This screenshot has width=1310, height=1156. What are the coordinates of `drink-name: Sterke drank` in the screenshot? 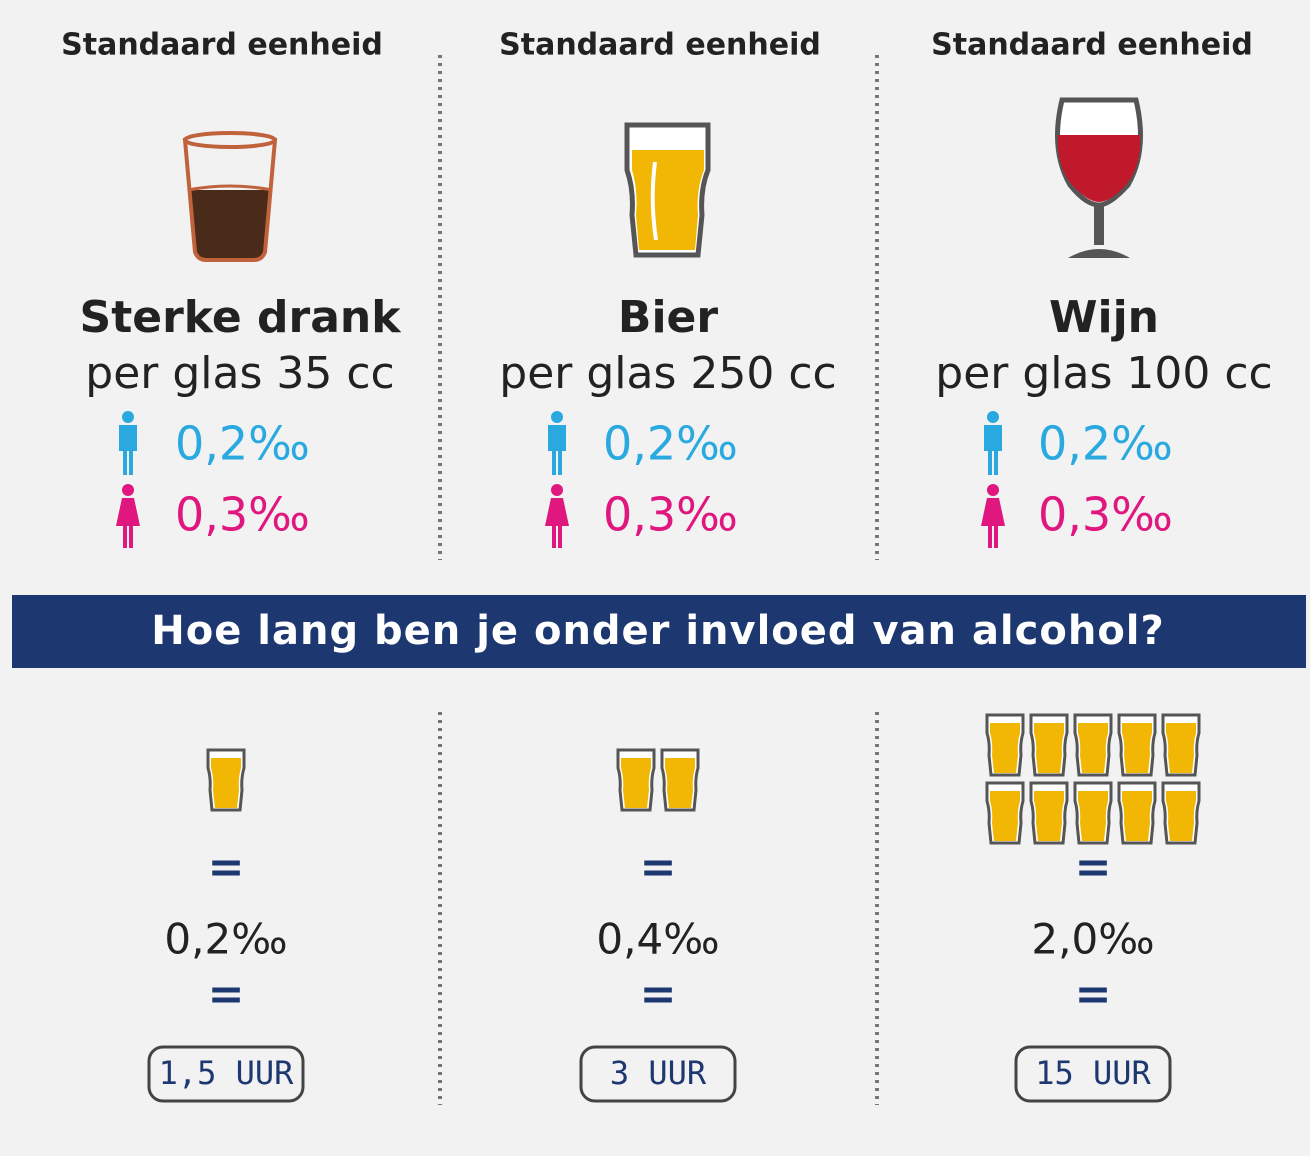 It's located at (241, 317).